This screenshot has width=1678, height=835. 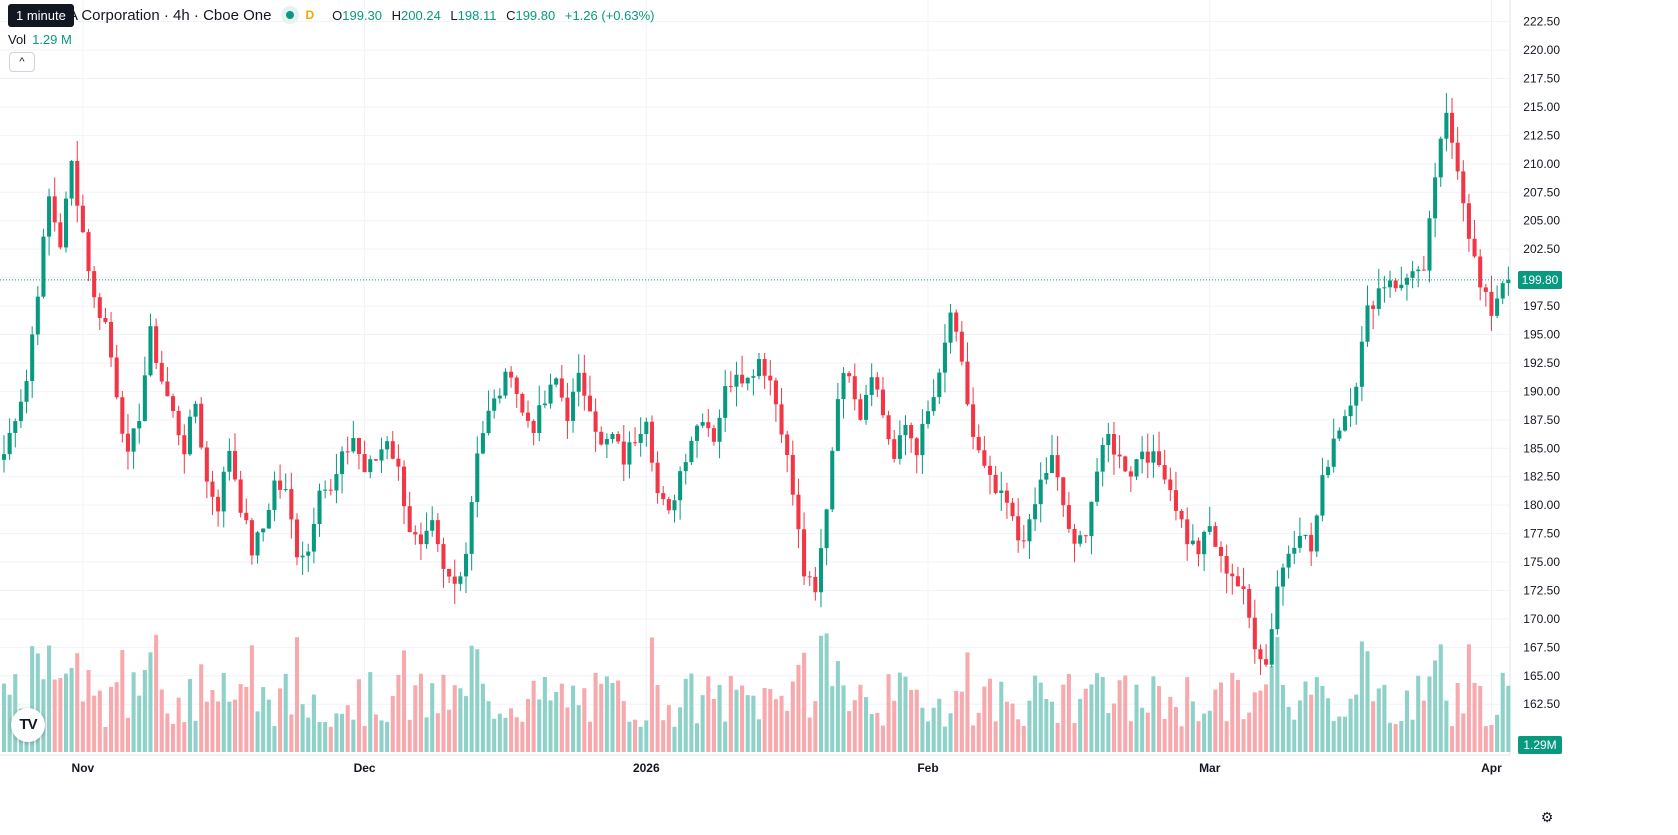 I want to click on y-tick-label: 197.50, so click(x=1541, y=306).